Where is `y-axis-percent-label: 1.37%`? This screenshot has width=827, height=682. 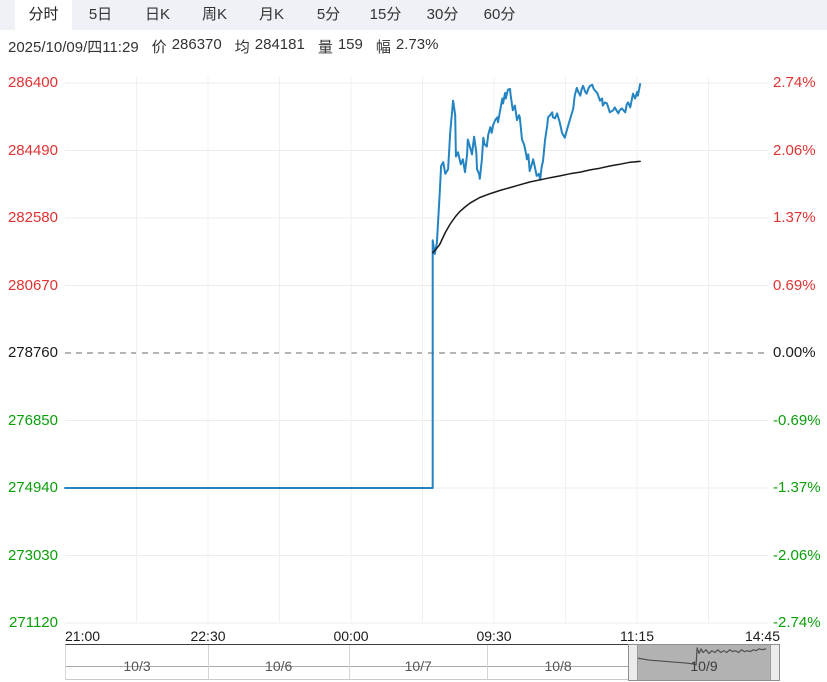
y-axis-percent-label: 1.37% is located at coordinates (794, 217).